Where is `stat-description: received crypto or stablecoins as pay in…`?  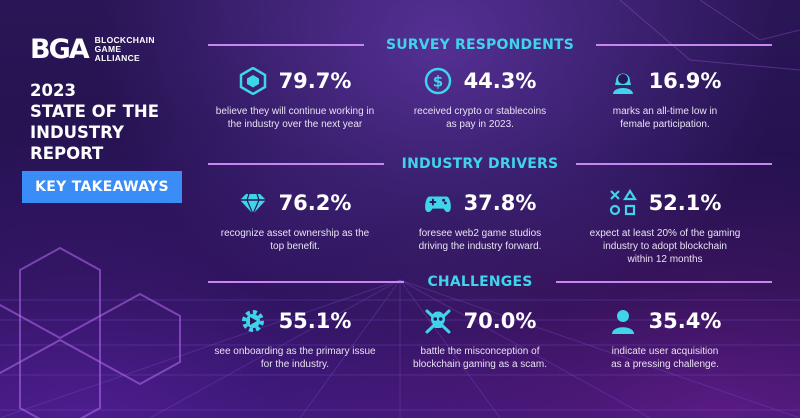
stat-description: received crypto or stablecoins as pay in… is located at coordinates (480, 118).